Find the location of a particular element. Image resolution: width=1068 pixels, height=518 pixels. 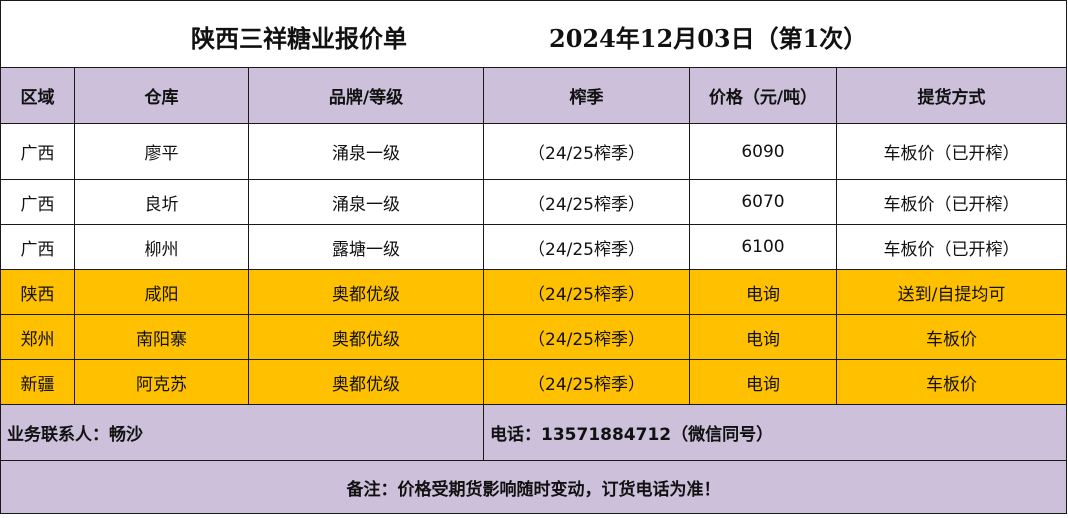

warehouse-cell: 南阳寨 is located at coordinates (161, 337).